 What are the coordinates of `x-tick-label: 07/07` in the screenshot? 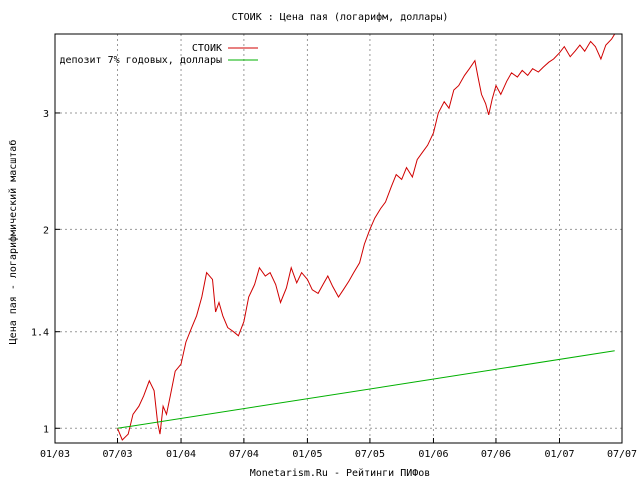 It's located at (622, 454).